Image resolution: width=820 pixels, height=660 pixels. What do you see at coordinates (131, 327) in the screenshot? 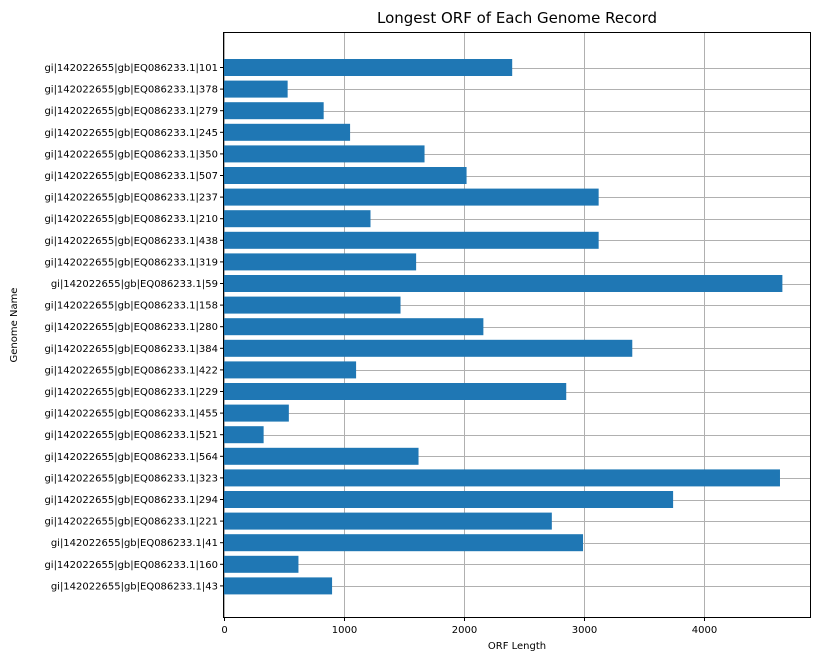
I see `y-tick-label: gi|142022655|gb|EQ086233.1|280` at bounding box center [131, 327].